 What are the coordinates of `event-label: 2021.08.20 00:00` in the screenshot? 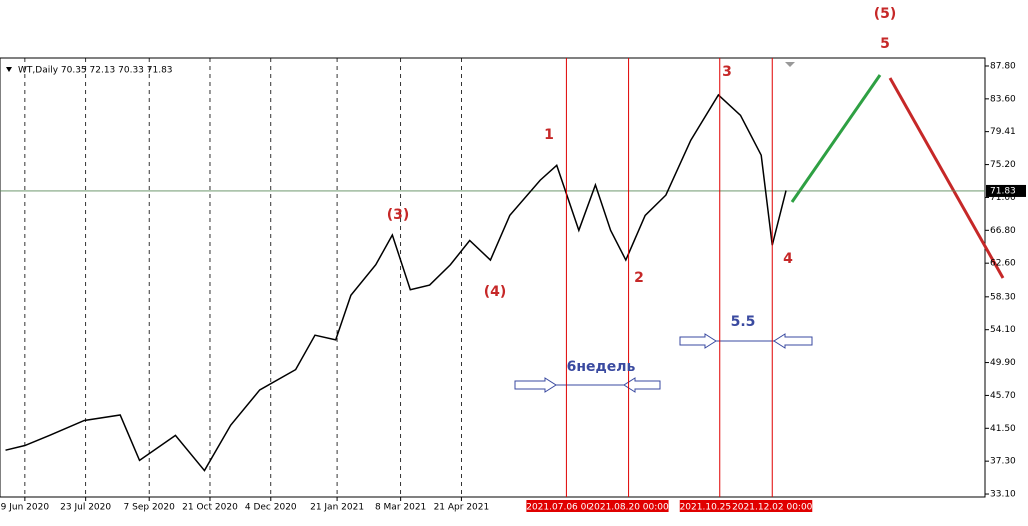 It's located at (628, 508).